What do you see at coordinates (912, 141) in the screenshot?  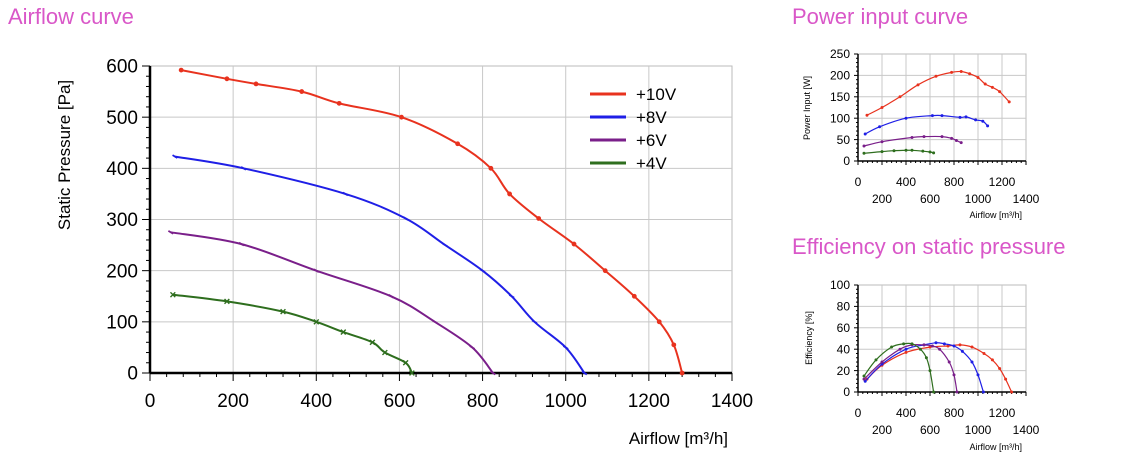 I see `series-plus-6V` at bounding box center [912, 141].